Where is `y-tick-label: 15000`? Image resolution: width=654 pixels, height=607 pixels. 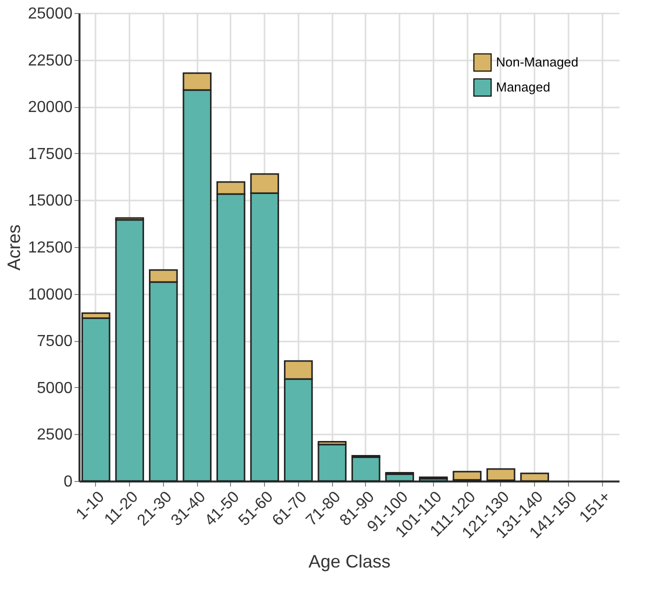 y-tick-label: 15000 is located at coordinates (50, 201).